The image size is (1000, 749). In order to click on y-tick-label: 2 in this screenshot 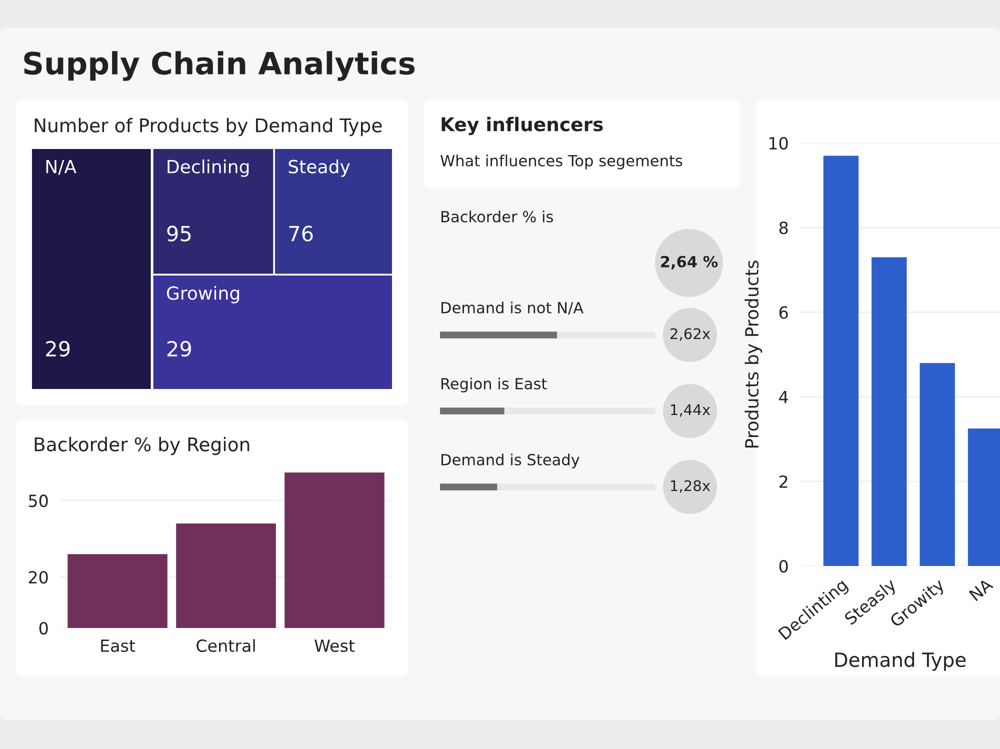, I will do `click(784, 481)`.